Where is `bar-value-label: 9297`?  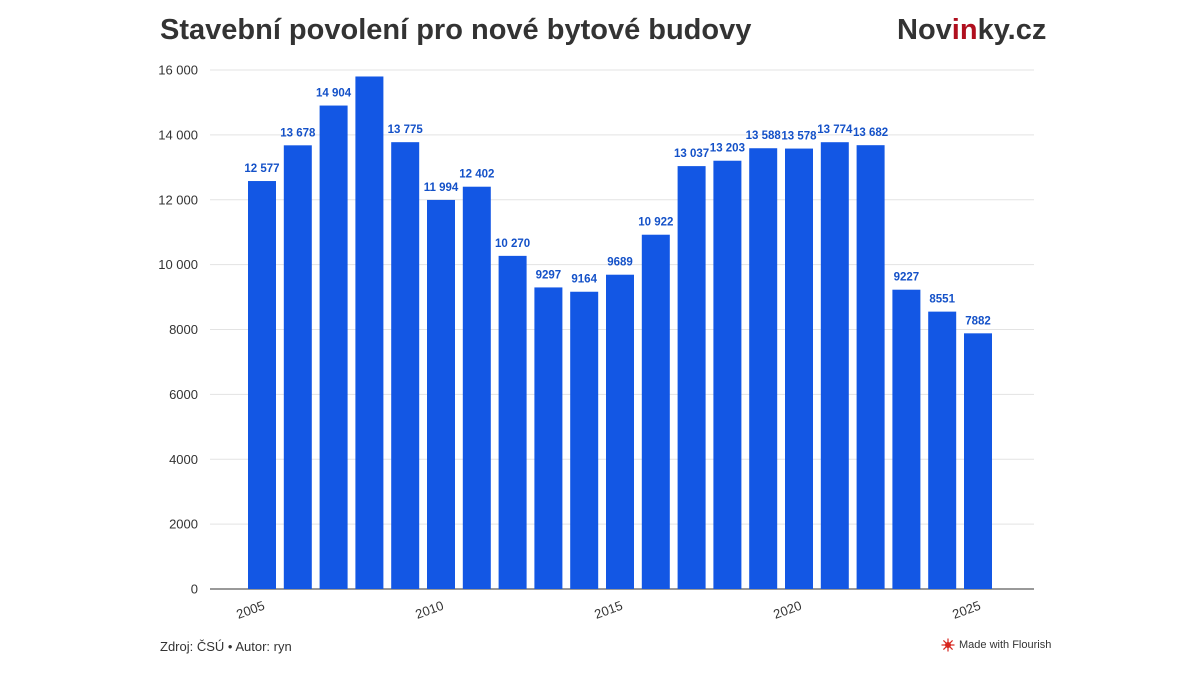
bar-value-label: 9297 is located at coordinates (549, 275).